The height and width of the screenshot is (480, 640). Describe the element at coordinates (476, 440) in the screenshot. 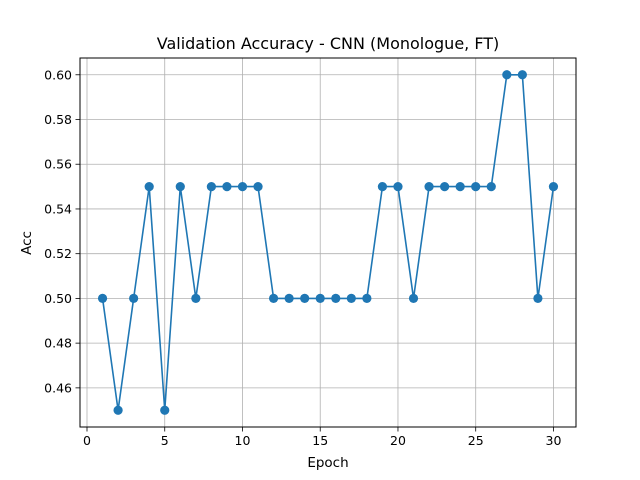

I see `x-tick-label: 25` at that location.